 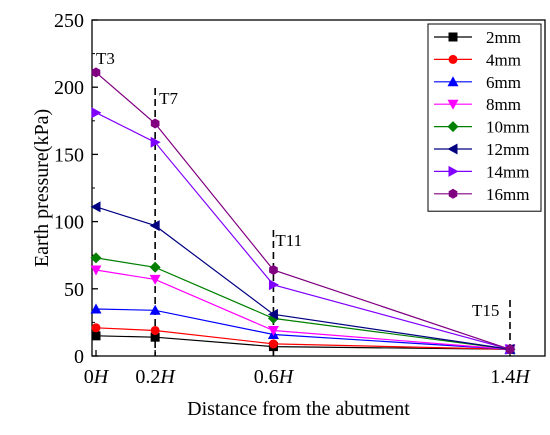 What do you see at coordinates (97, 377) in the screenshot?
I see `x-tick-label: 0H` at bounding box center [97, 377].